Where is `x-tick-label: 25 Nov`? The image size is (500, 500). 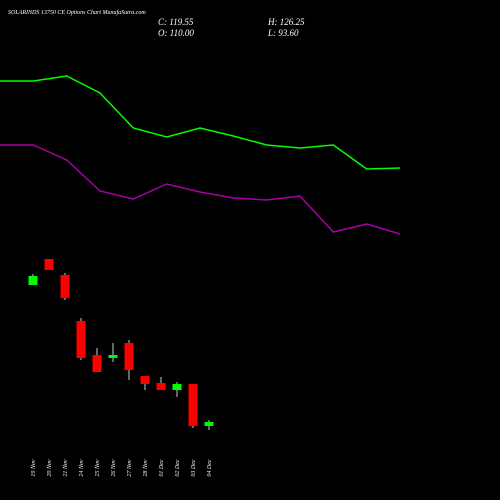
x-tick-label: 25 Nov is located at coordinates (98, 468).